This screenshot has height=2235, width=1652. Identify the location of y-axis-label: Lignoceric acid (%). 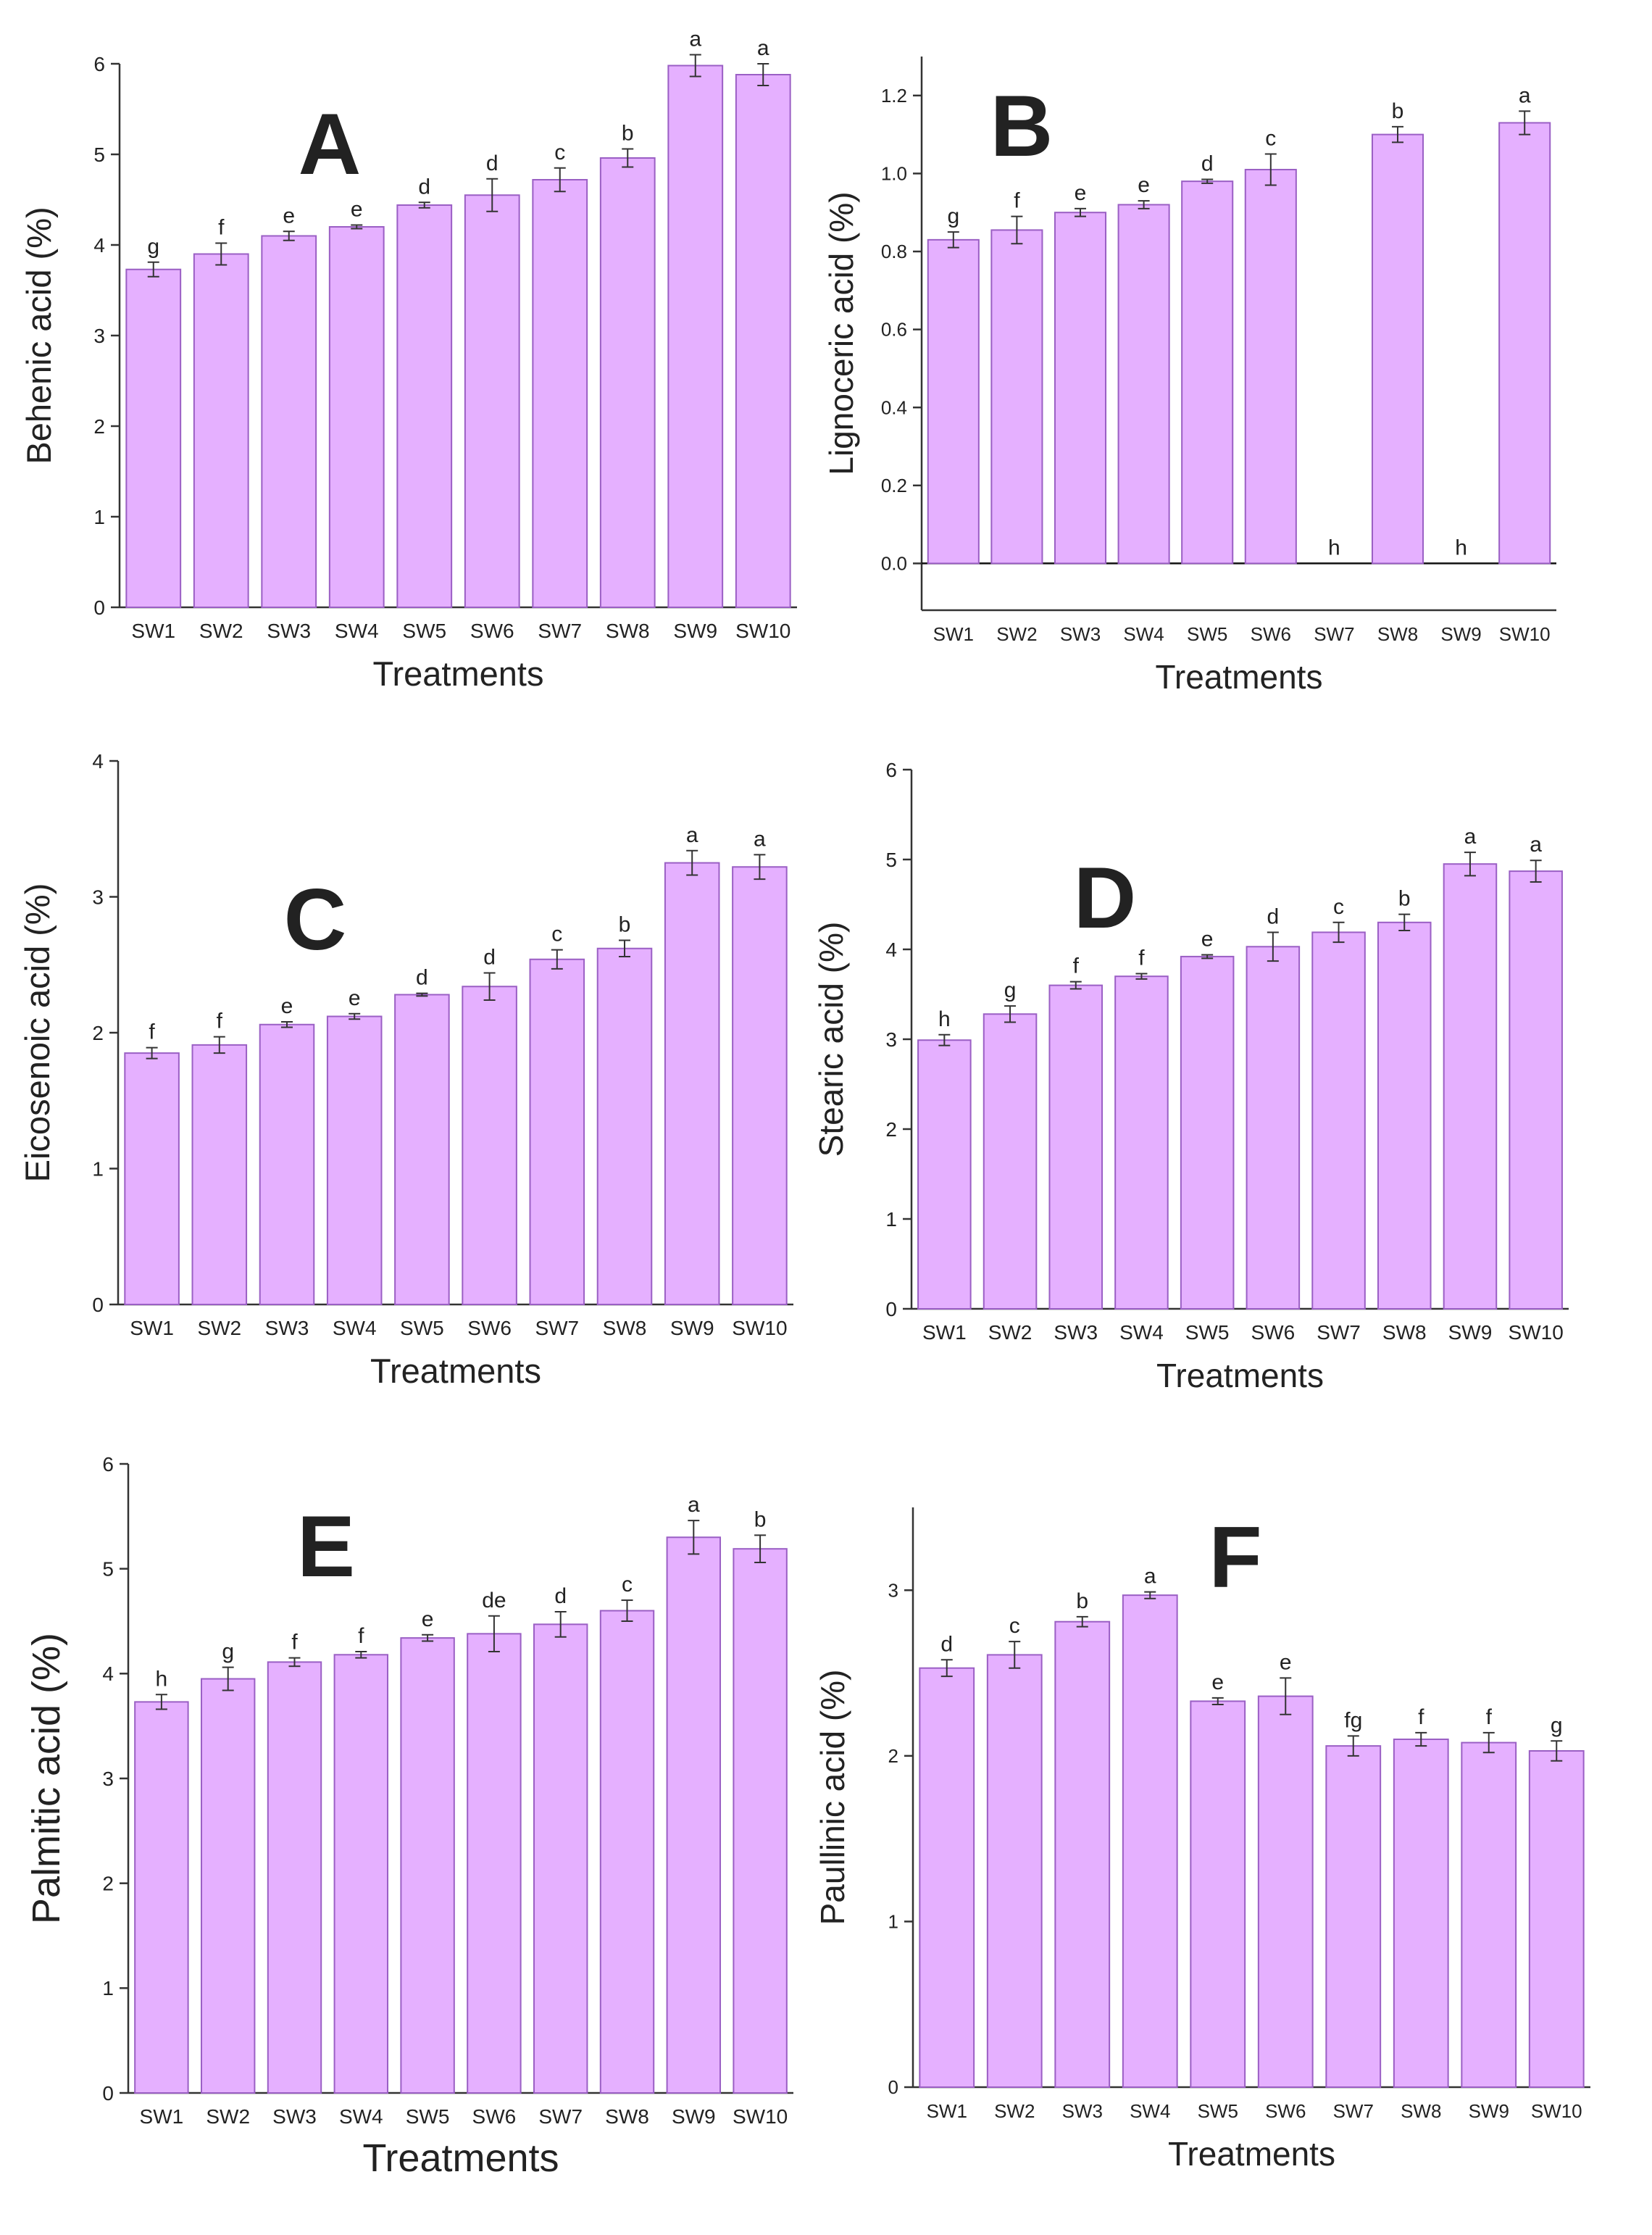
(841, 333).